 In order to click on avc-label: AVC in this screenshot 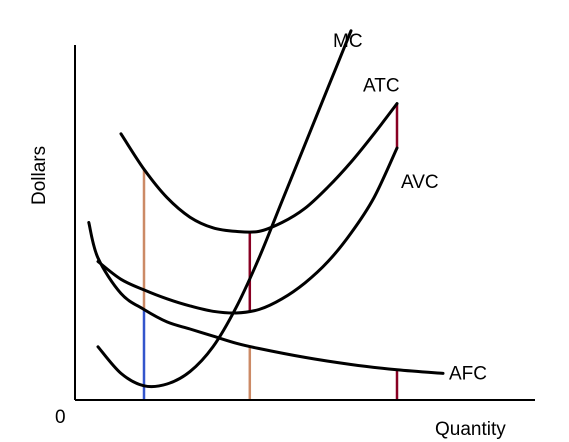, I will do `click(420, 182)`.